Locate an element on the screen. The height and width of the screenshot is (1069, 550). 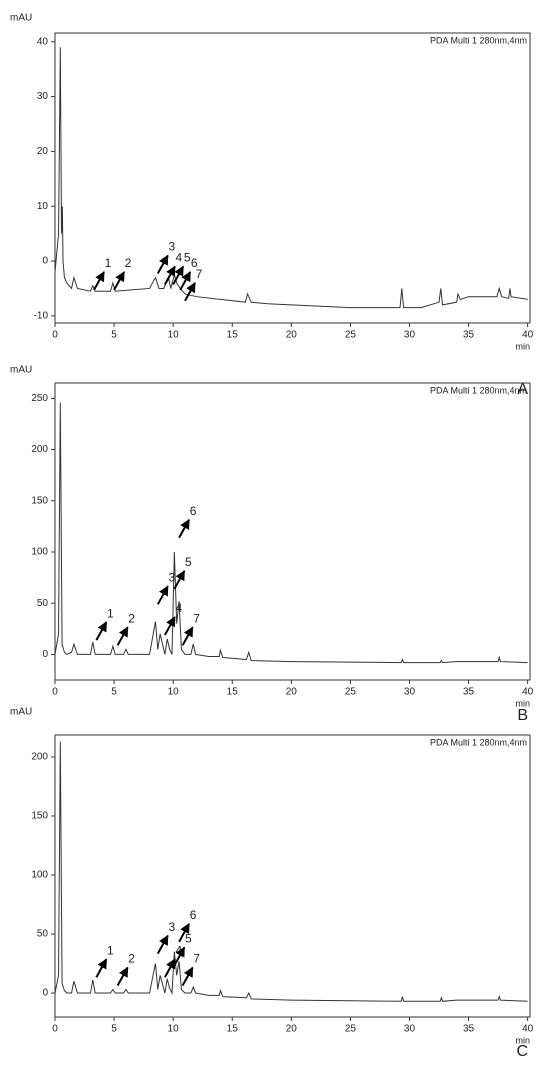
y-tick-label: 10 is located at coordinates (43, 206).